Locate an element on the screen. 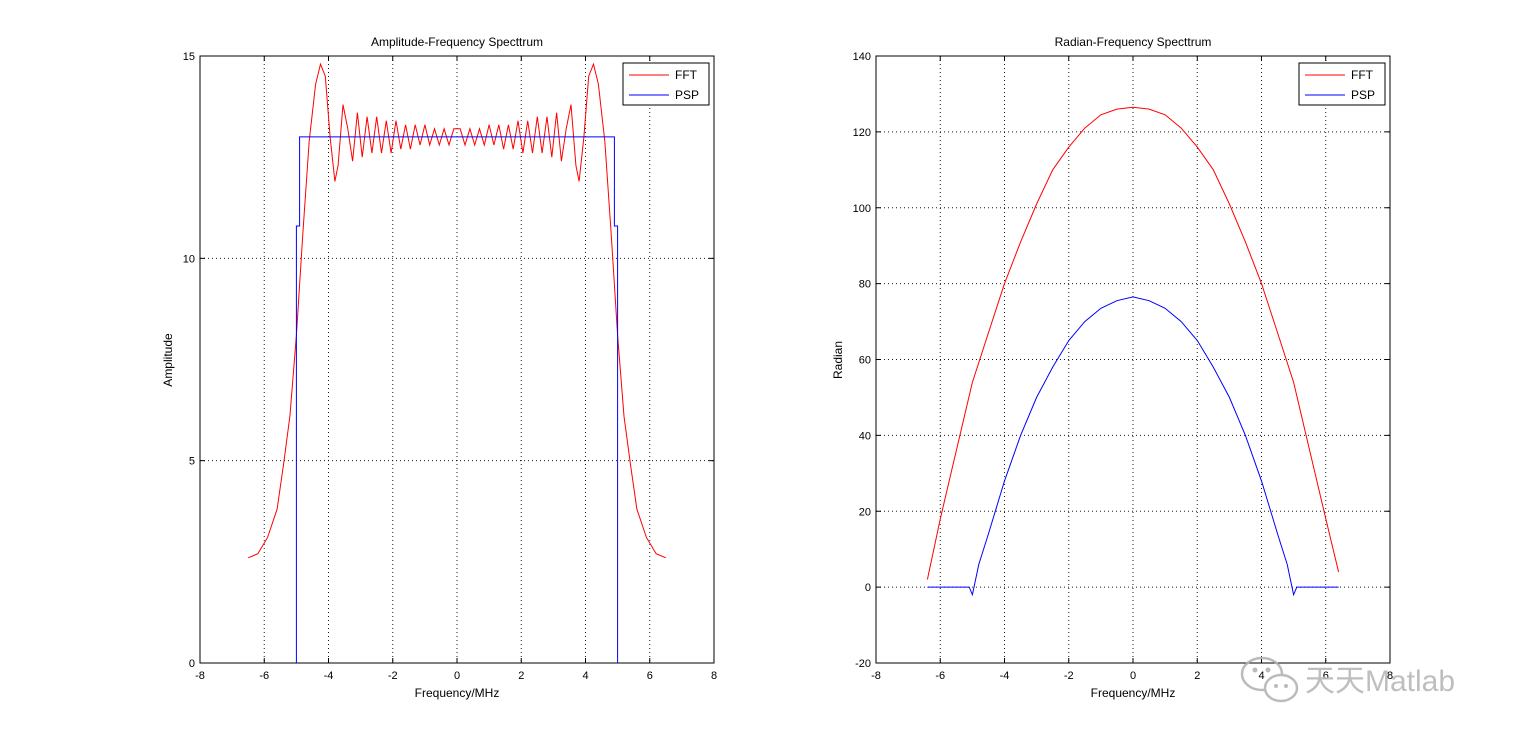 This screenshot has width=1537, height=746. watermark: 天天Matlab is located at coordinates (1347, 679).